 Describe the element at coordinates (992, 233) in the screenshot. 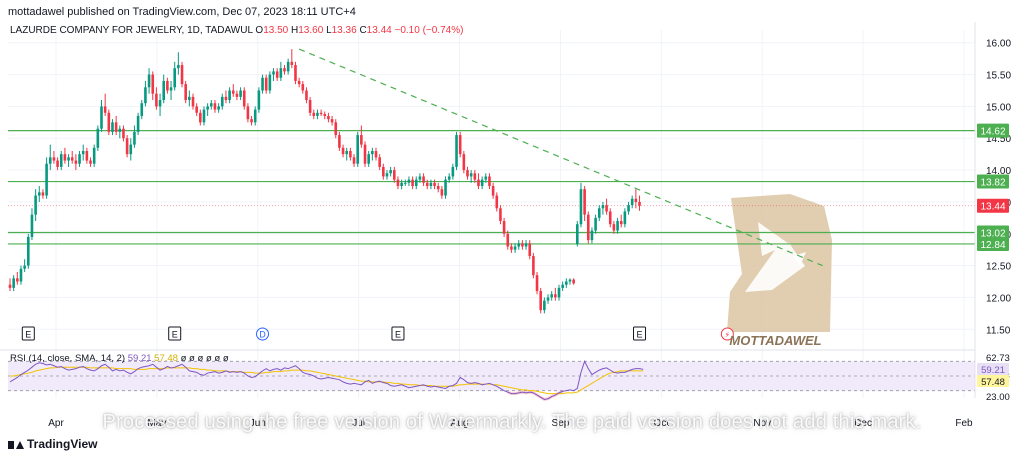

I see `level-price-label: 13.02` at that location.